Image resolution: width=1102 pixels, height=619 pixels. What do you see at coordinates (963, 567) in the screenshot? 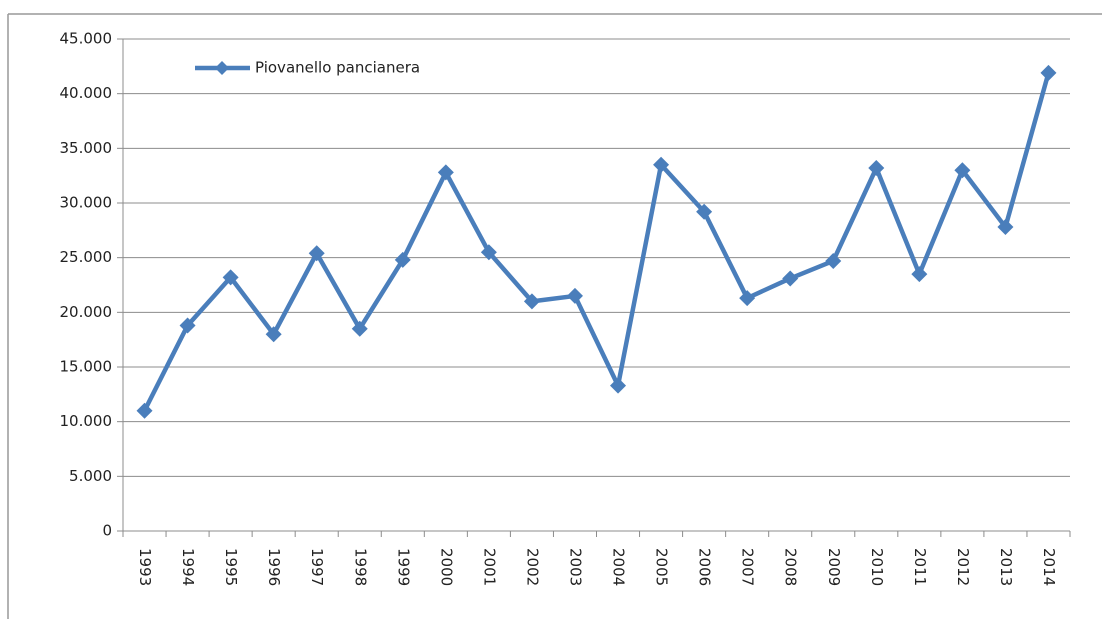
I see `x-tick-label: 2012` at bounding box center [963, 567].